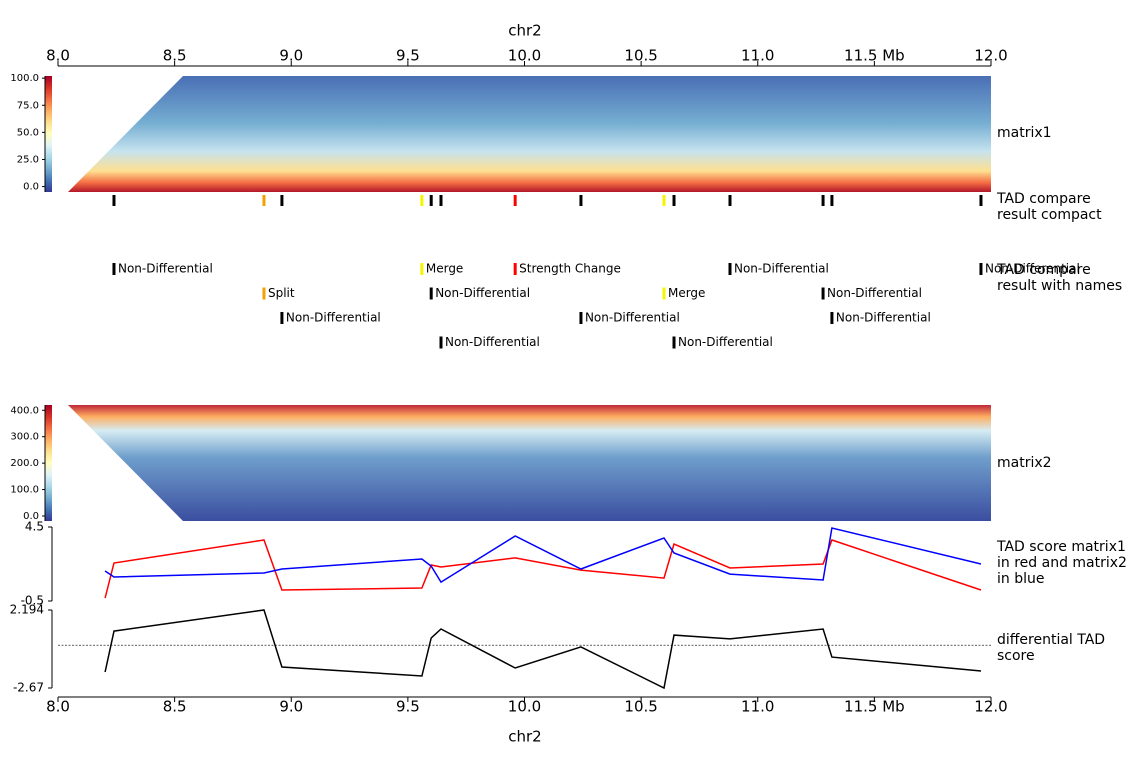  What do you see at coordinates (24, 463) in the screenshot?
I see `colorbar-tick-label: 200.0` at bounding box center [24, 463].